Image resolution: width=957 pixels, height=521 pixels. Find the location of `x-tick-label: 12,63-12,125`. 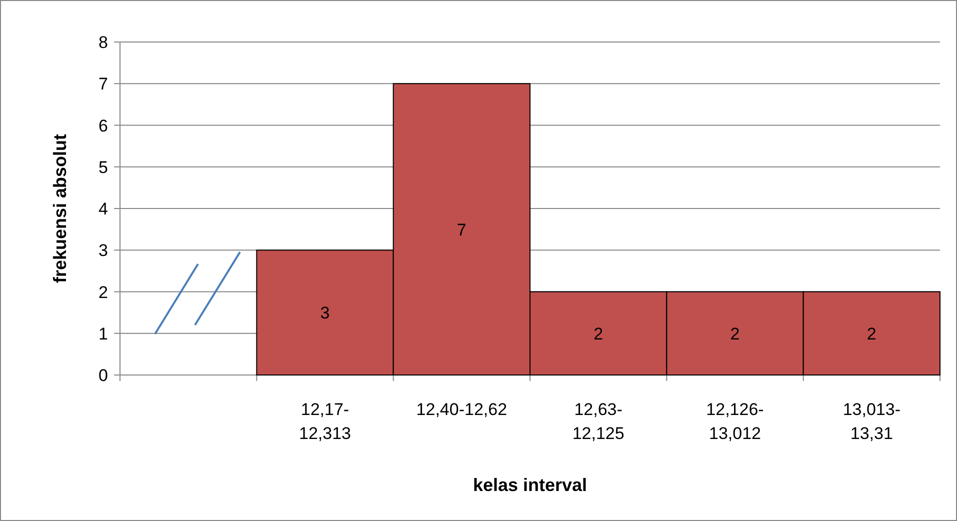

x-tick-label: 12,63-12,125 is located at coordinates (598, 421).